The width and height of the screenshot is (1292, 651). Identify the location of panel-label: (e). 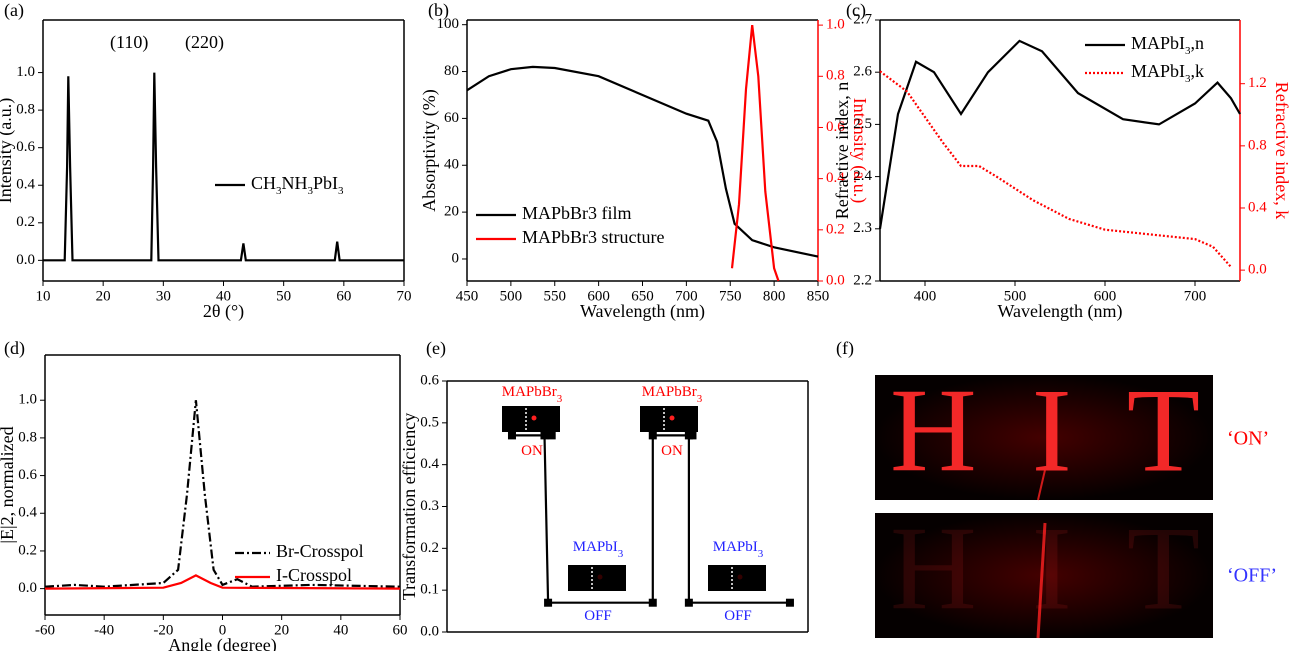
(436, 348).